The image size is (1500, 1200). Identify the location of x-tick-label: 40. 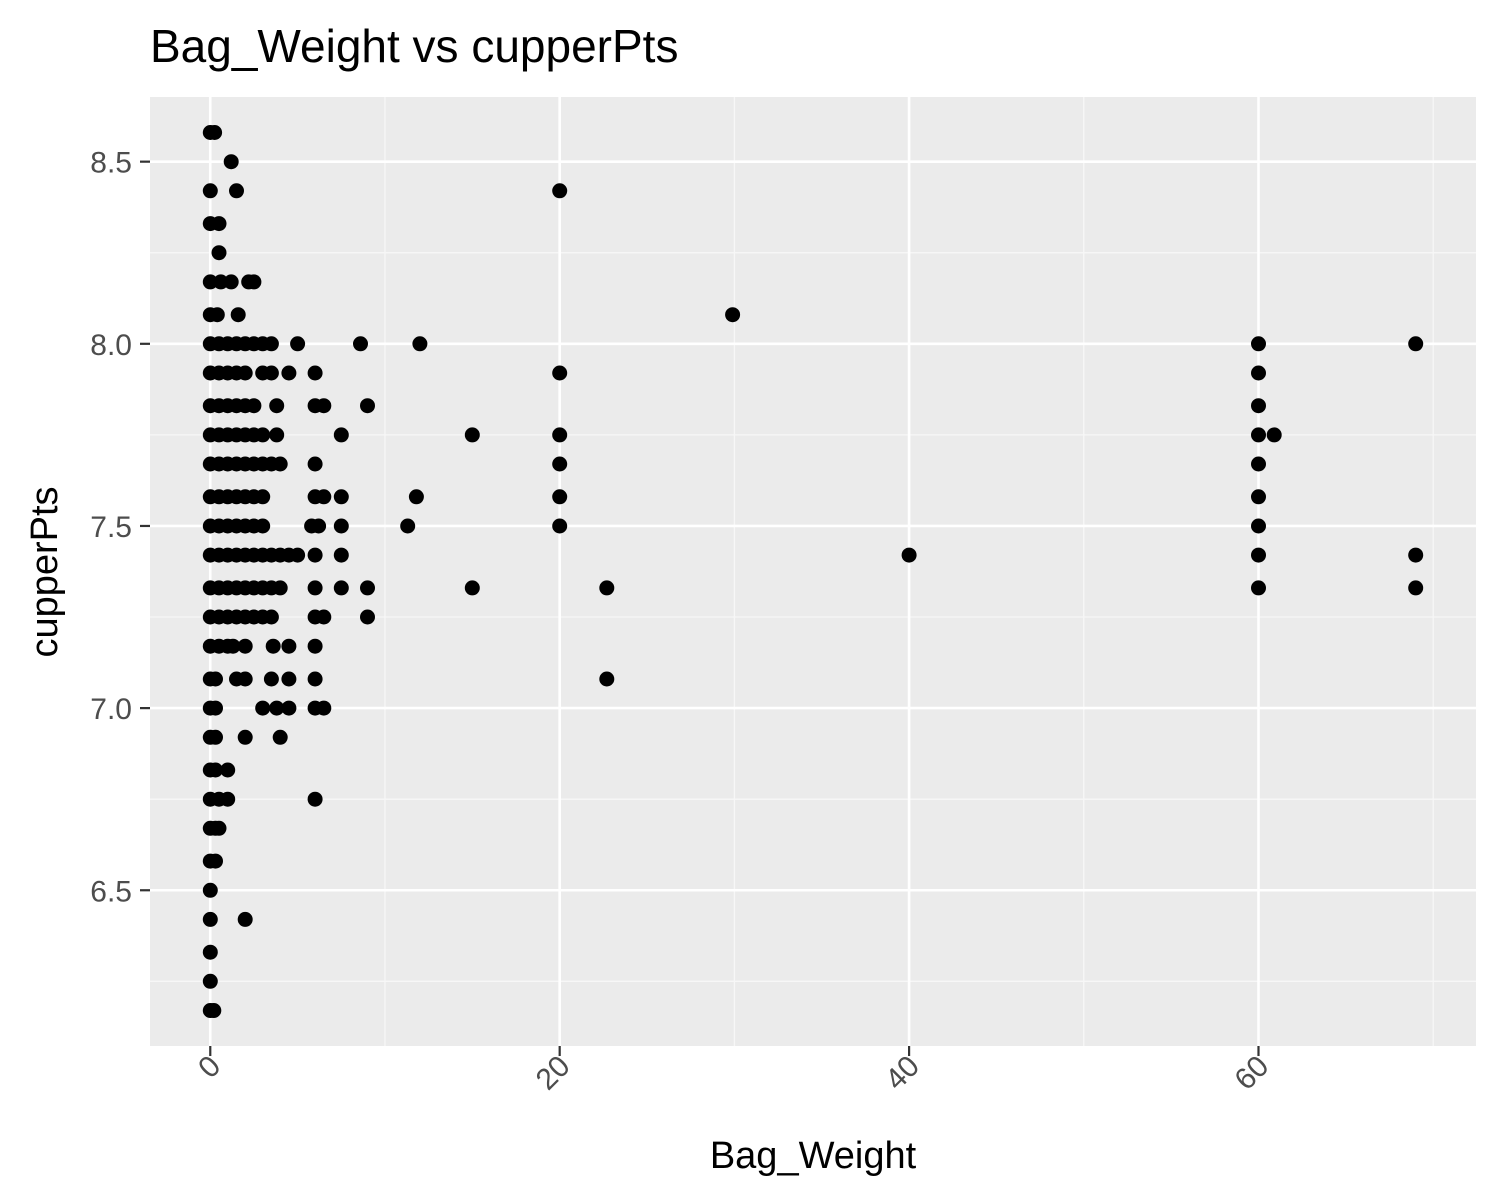
(902, 1073).